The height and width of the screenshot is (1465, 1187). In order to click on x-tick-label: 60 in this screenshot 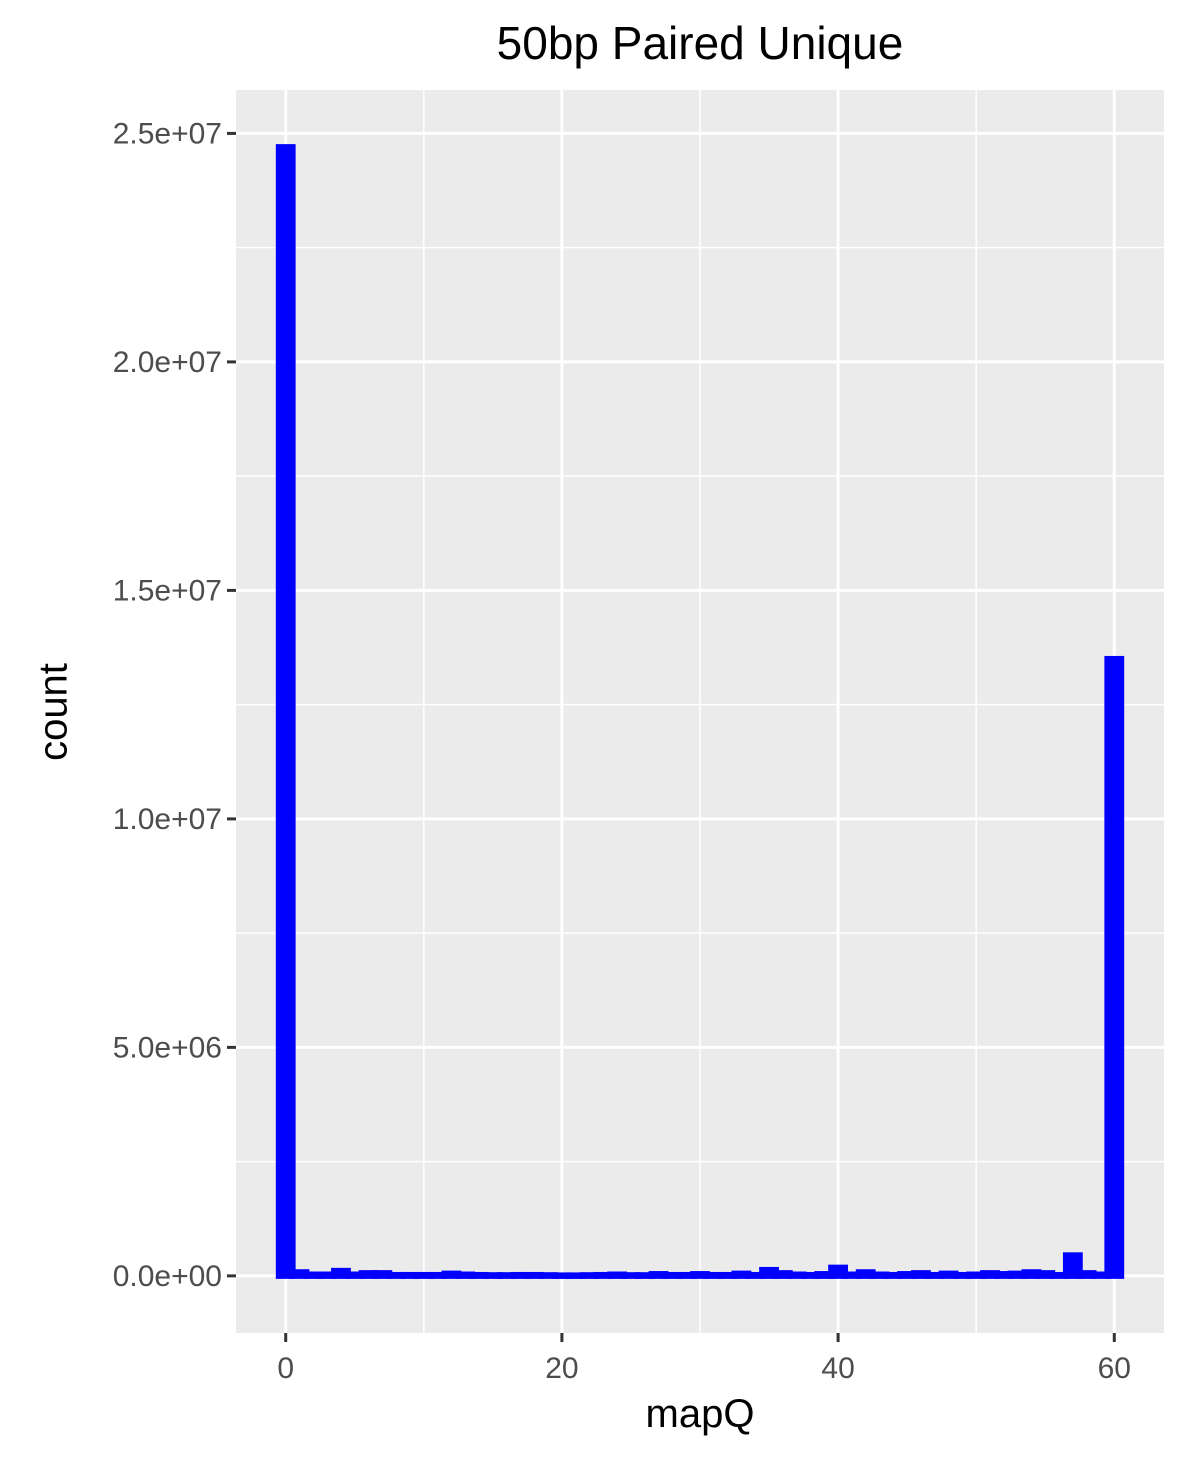, I will do `click(1114, 1368)`.